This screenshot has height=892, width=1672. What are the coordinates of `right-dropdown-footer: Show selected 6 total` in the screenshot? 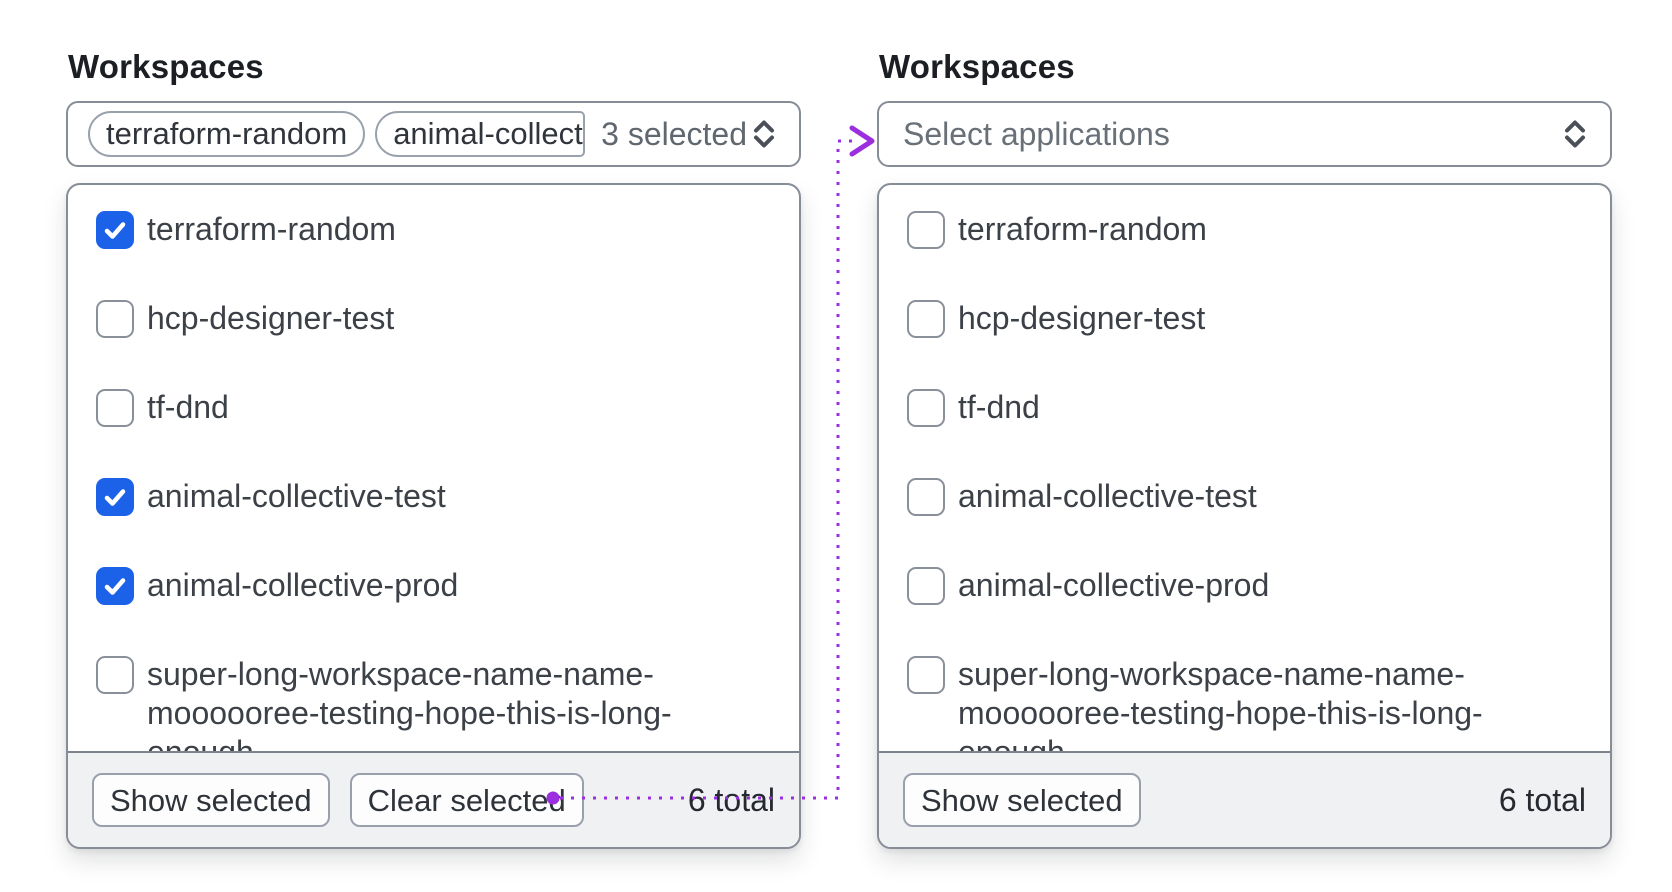 It's located at (1244, 799).